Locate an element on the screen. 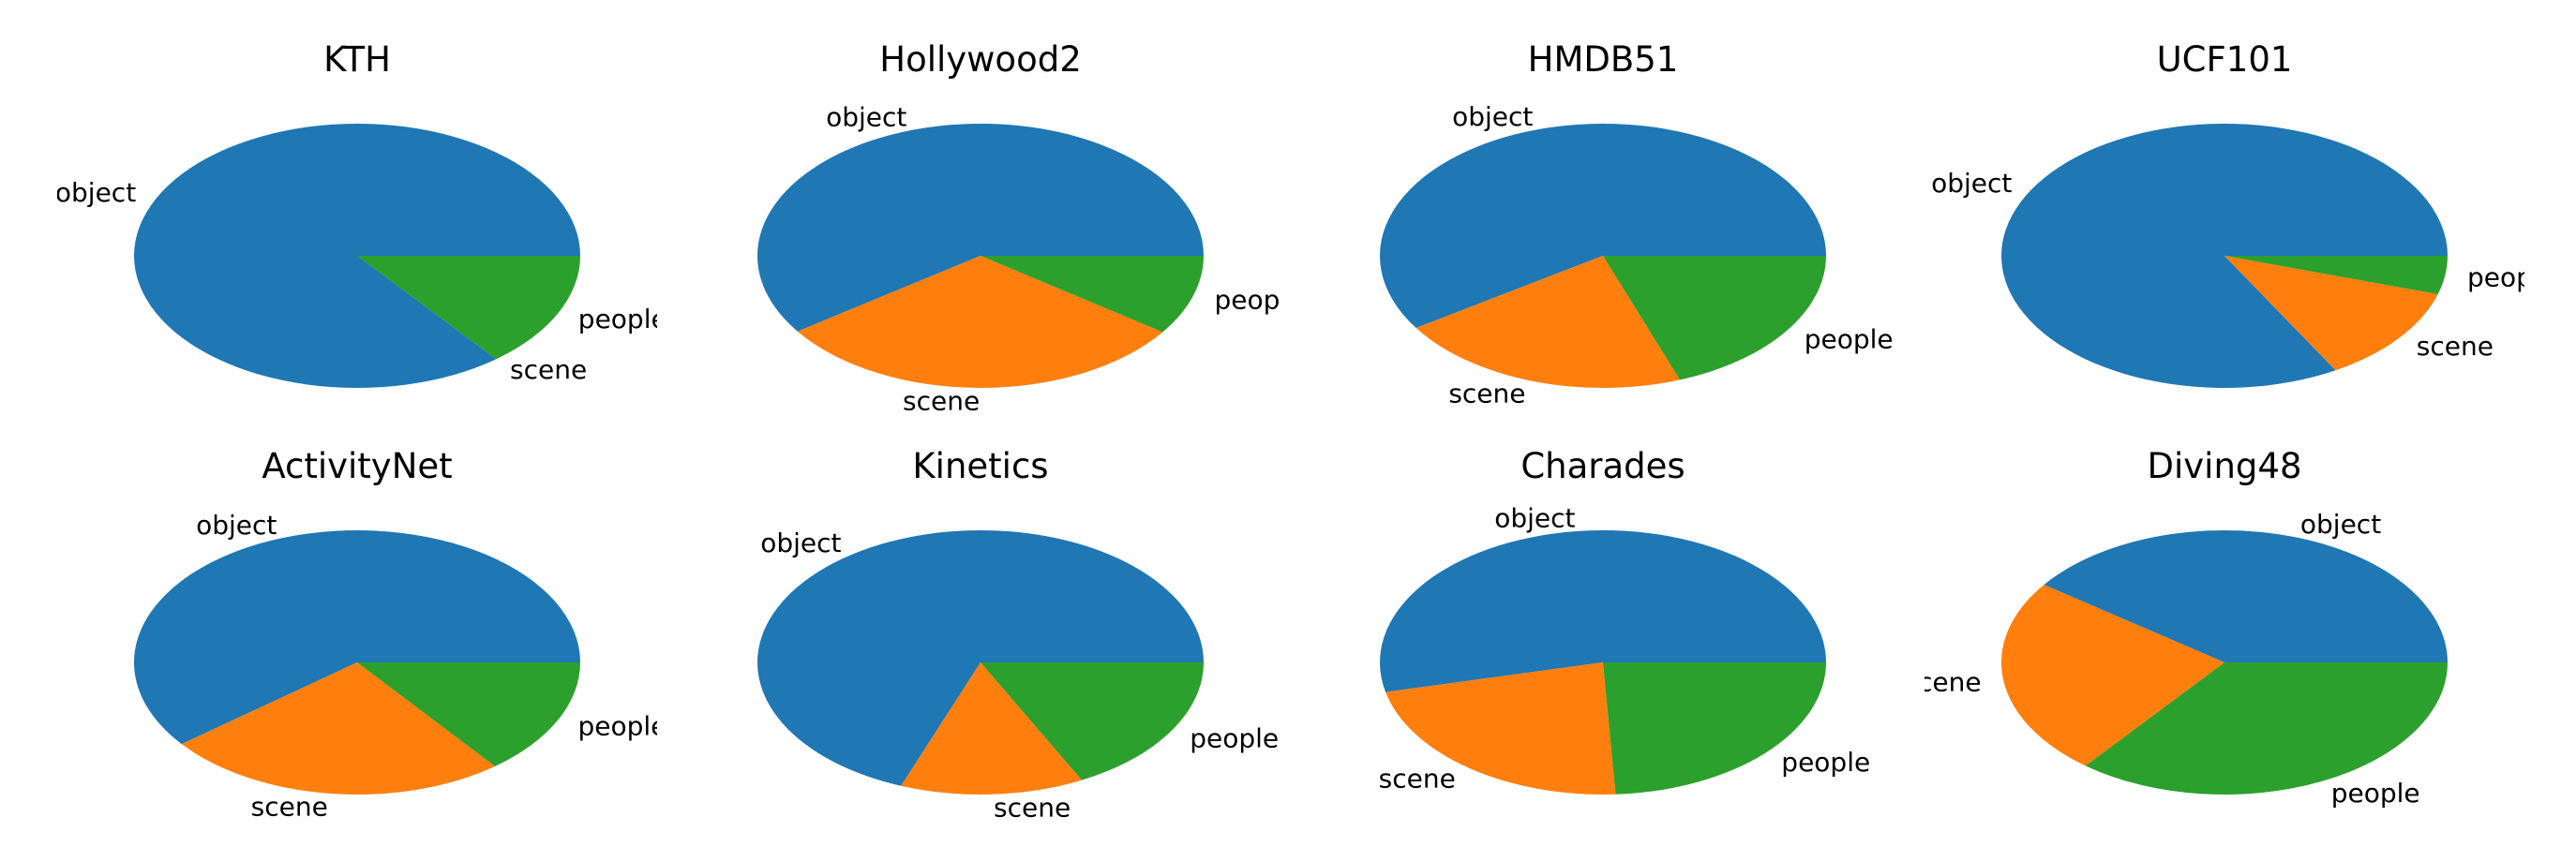 This screenshot has height=862, width=2576. pie-diving48: Diving48 object scene people is located at coordinates (2176, 627).